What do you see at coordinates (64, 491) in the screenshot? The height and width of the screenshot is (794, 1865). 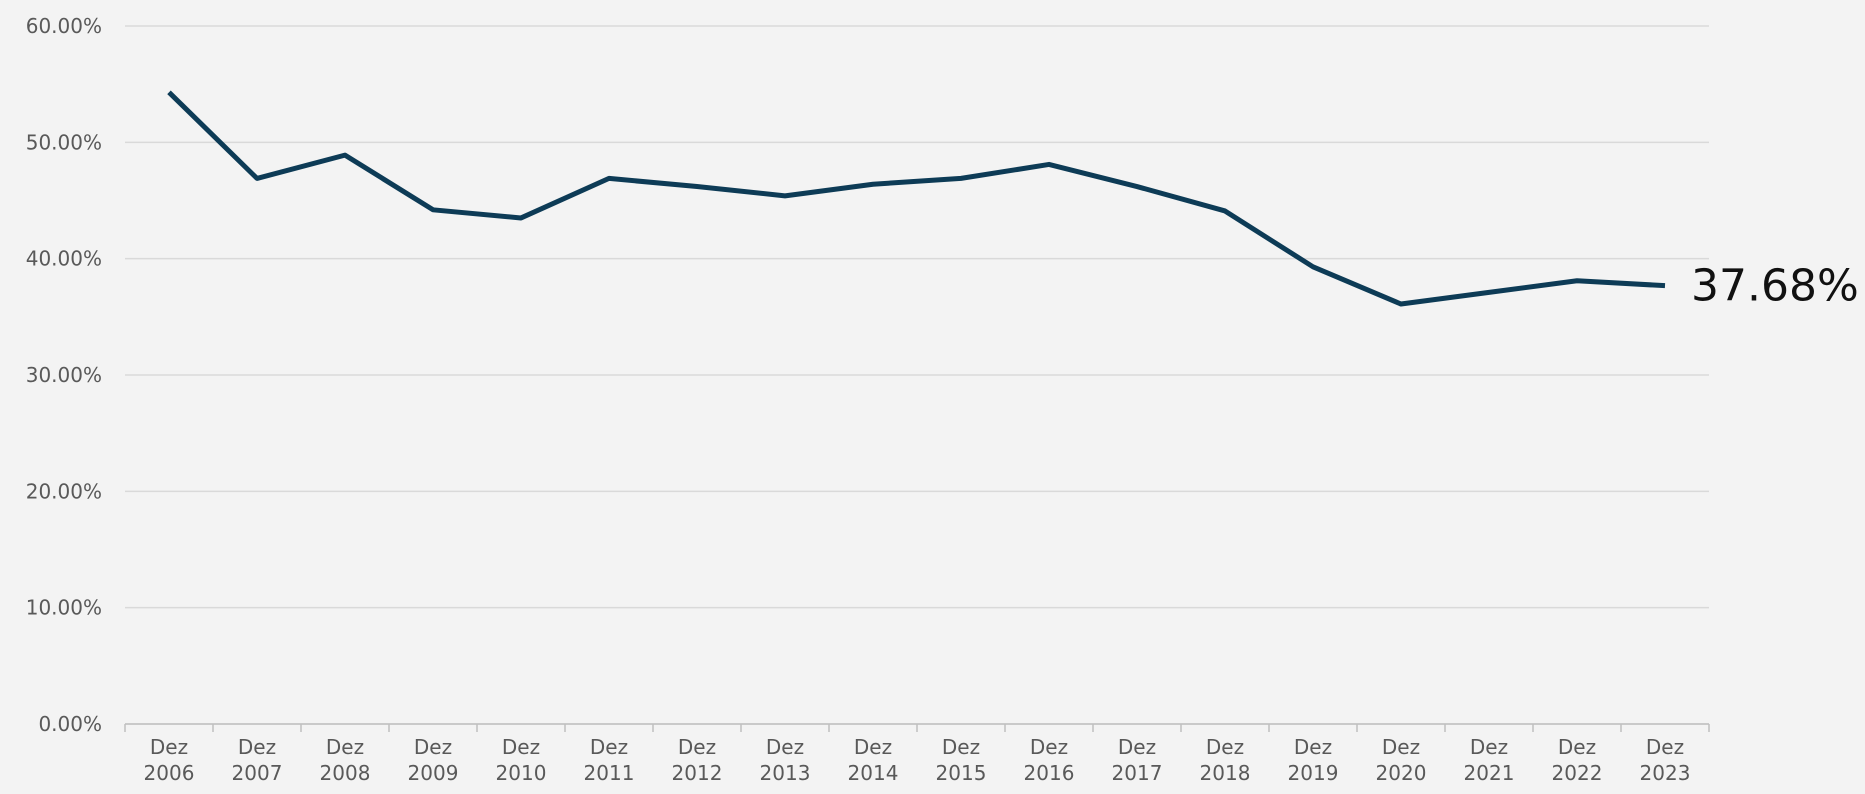 I see `y-tick-label: 20.00%` at bounding box center [64, 491].